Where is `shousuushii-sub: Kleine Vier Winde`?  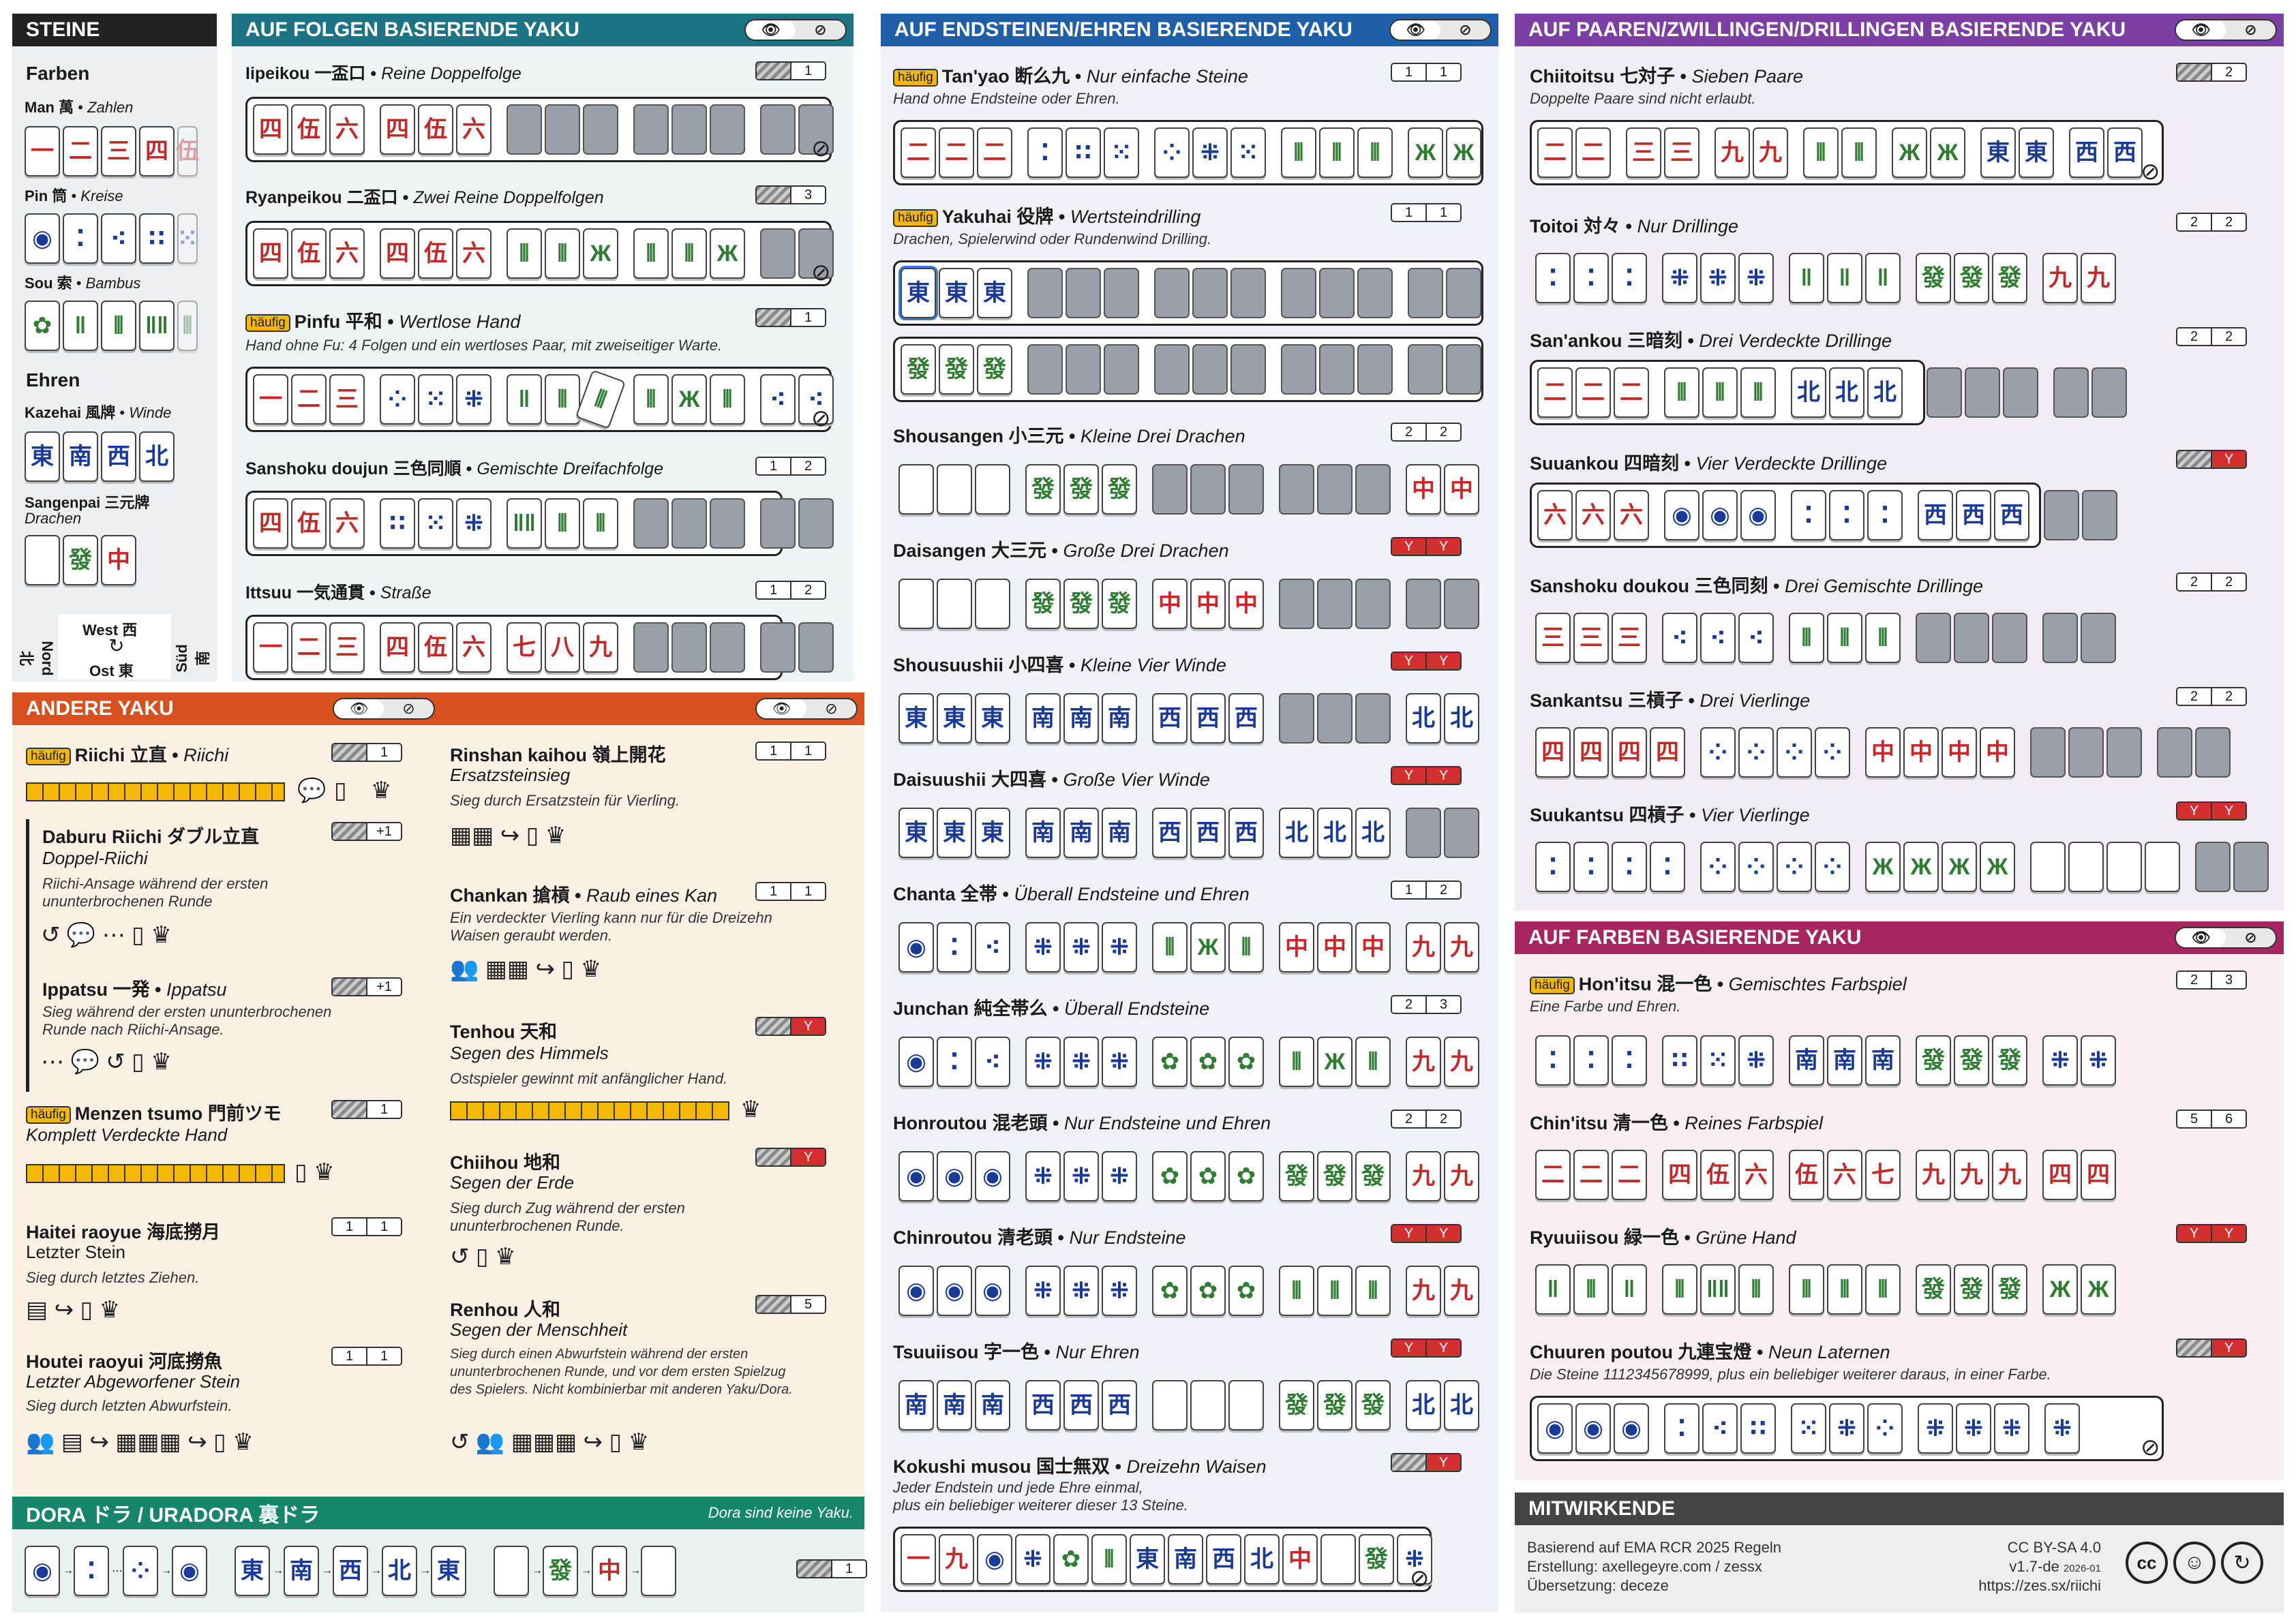 shousuushii-sub: Kleine Vier Winde is located at coordinates (1153, 665).